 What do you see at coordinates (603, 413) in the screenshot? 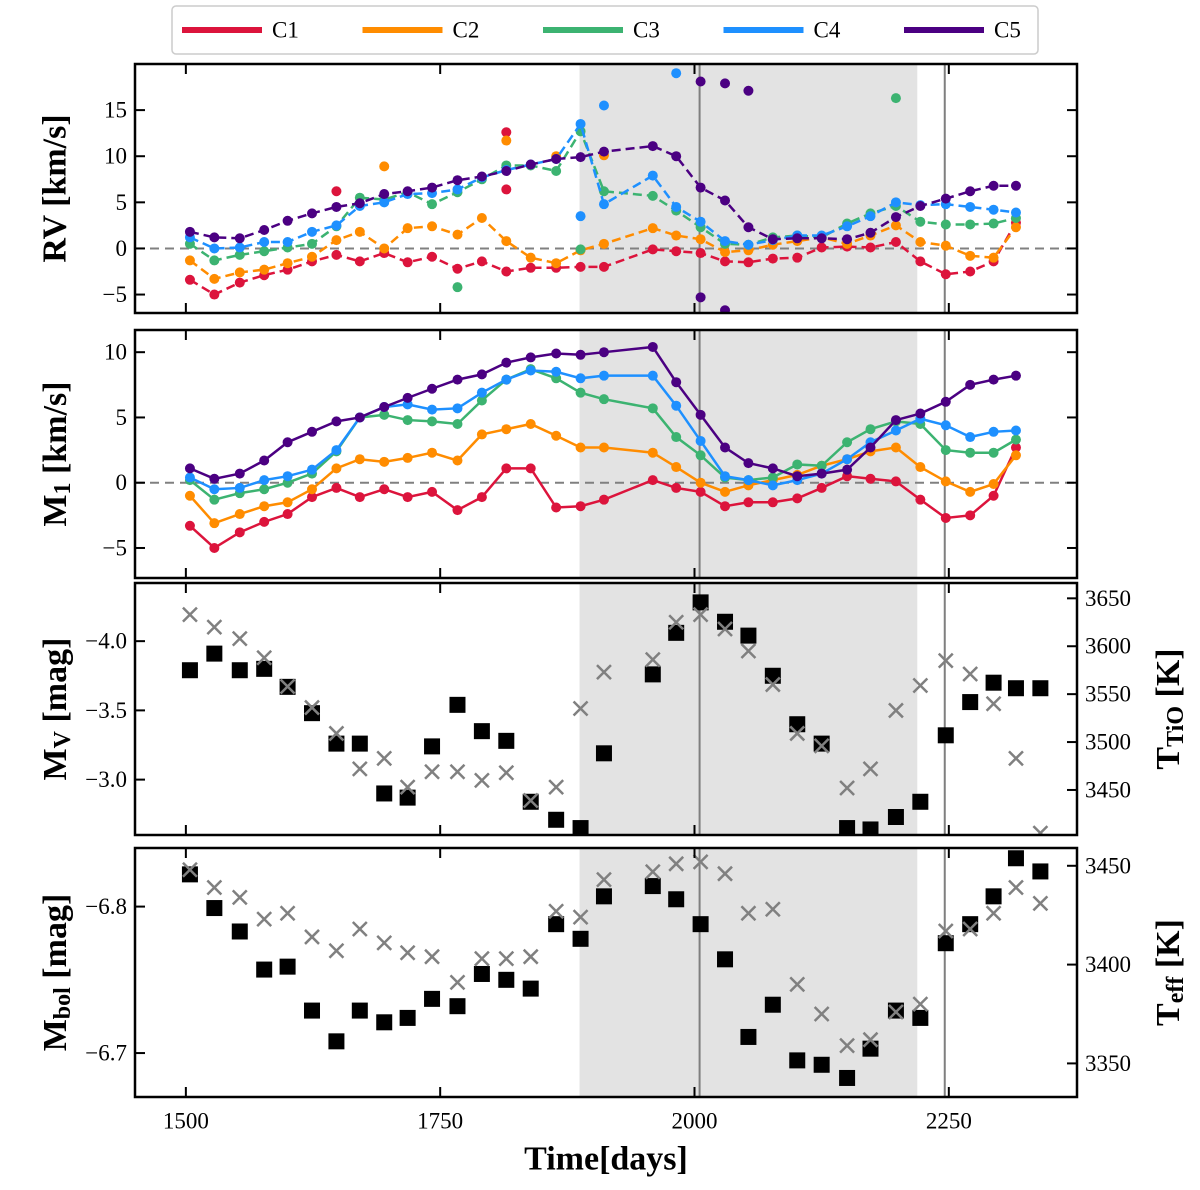
I see `series-line` at bounding box center [603, 413].